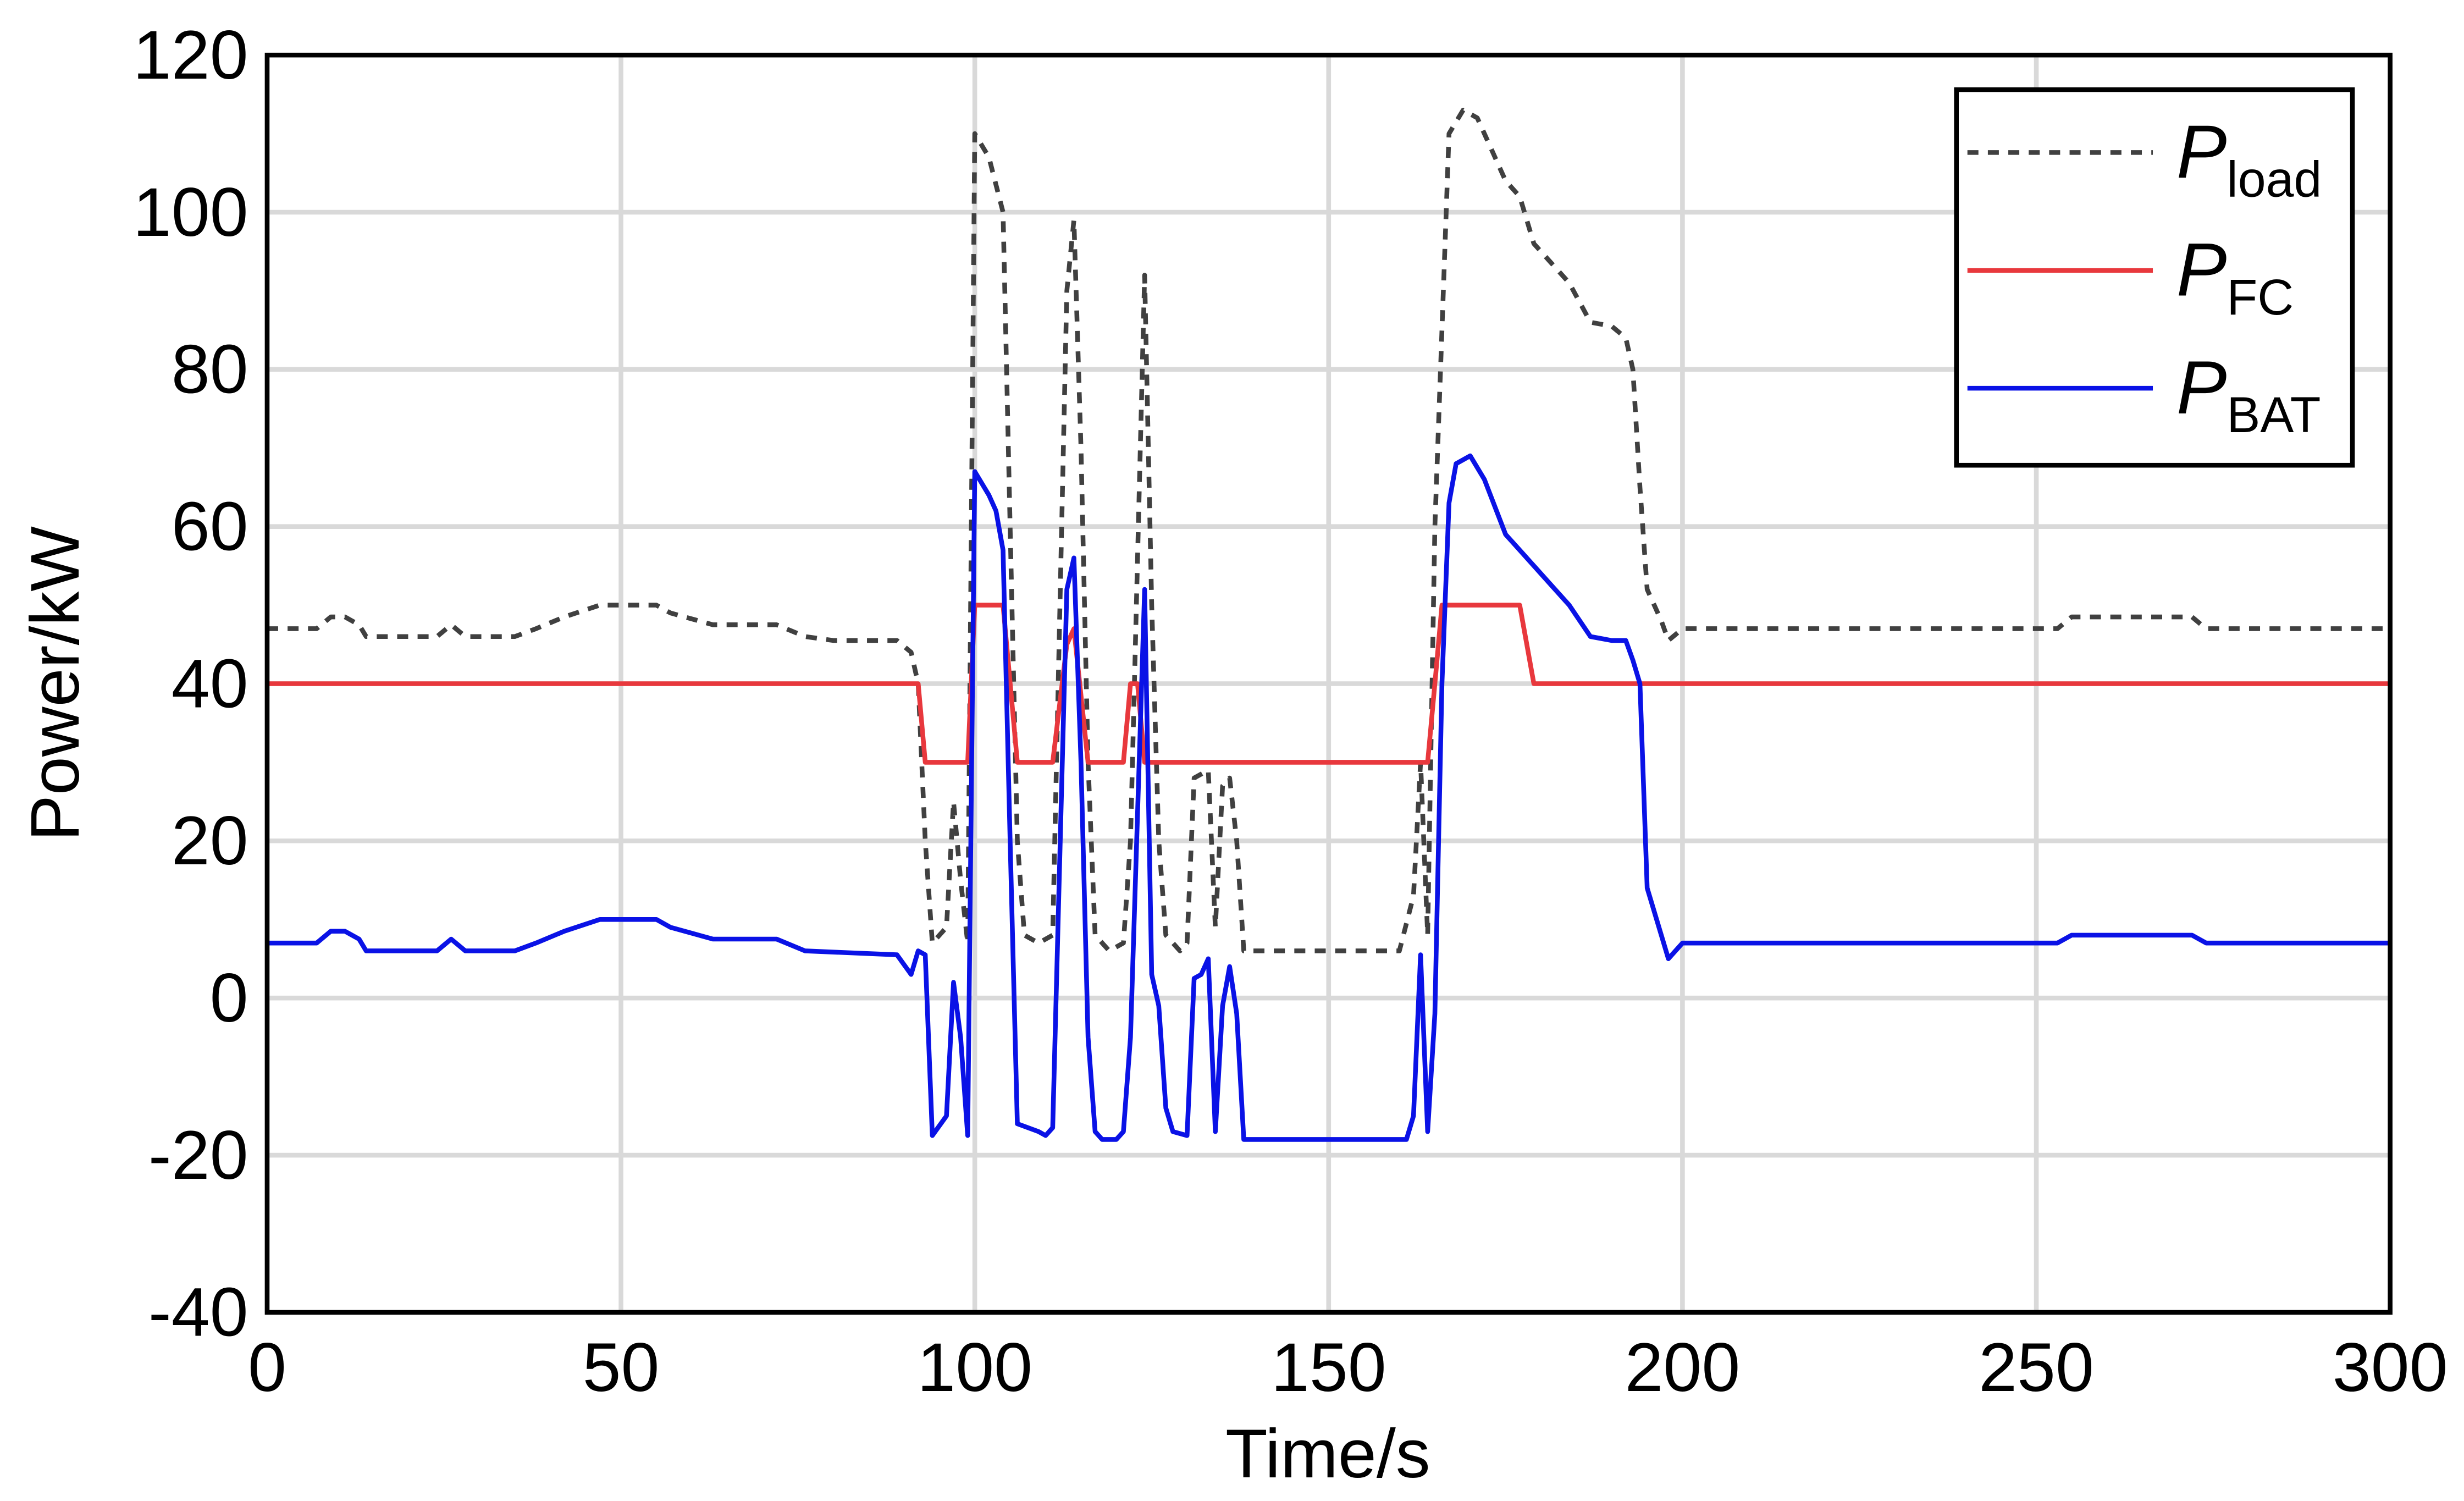 Image resolution: width=2464 pixels, height=1501 pixels. I want to click on x-tick-label: 0, so click(267, 1367).